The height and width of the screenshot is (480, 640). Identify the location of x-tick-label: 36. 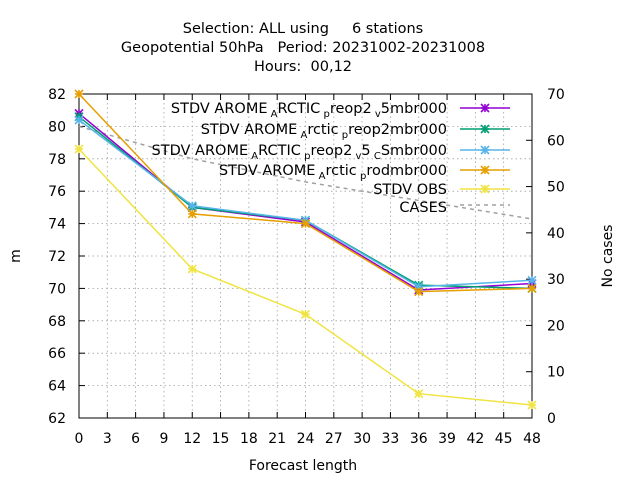
(419, 439).